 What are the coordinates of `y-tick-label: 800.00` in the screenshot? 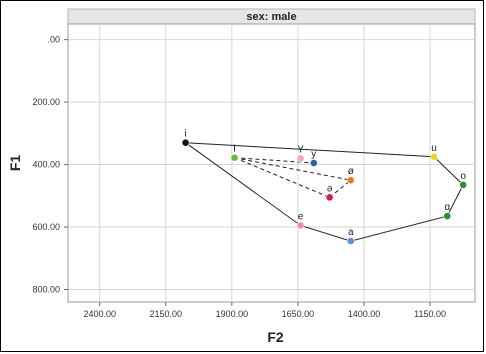 It's located at (46, 290).